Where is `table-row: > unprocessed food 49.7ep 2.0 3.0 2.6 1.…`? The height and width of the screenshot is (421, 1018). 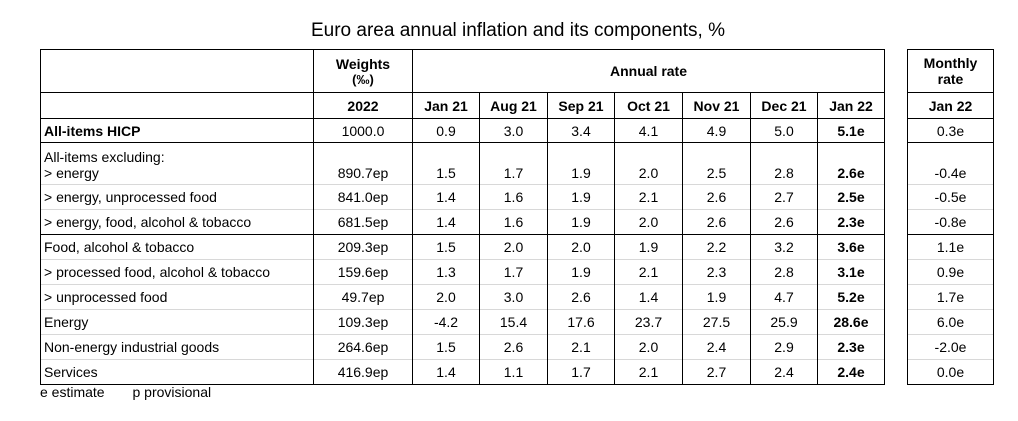
table-row: > unprocessed food 49.7ep 2.0 3.0 2.6 1.… is located at coordinates (462, 297).